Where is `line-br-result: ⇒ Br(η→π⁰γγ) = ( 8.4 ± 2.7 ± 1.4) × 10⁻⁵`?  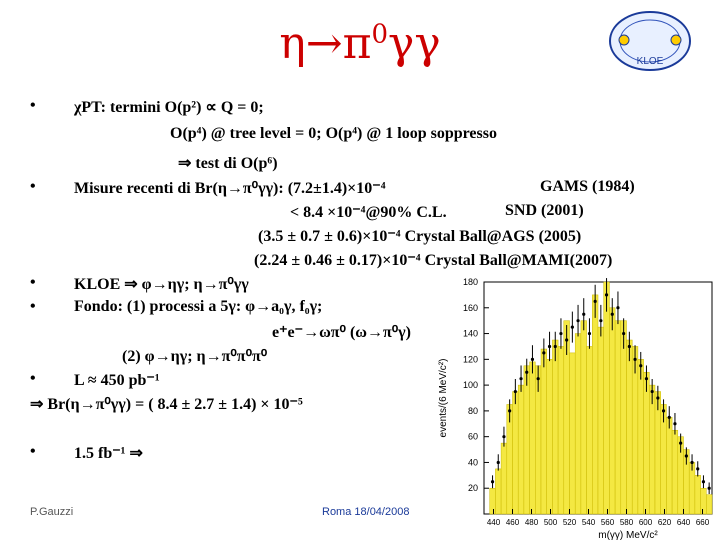
line-br-result: ⇒ Br(η→π⁰γγ) = ( 8.4 ± 2.7 ± 1.4) × 10⁻⁵ is located at coordinates (166, 404).